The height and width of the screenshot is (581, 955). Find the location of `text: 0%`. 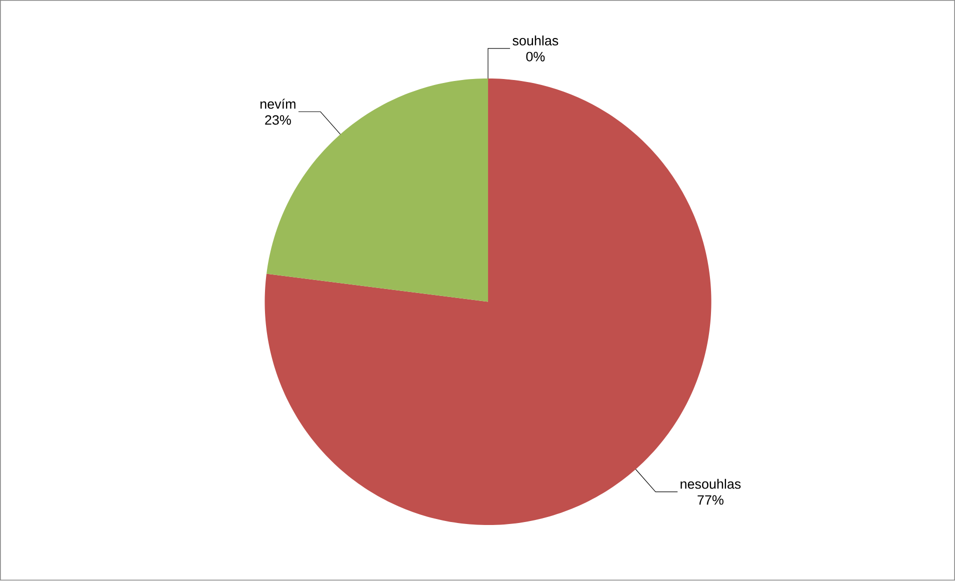

text: 0% is located at coordinates (535, 57).